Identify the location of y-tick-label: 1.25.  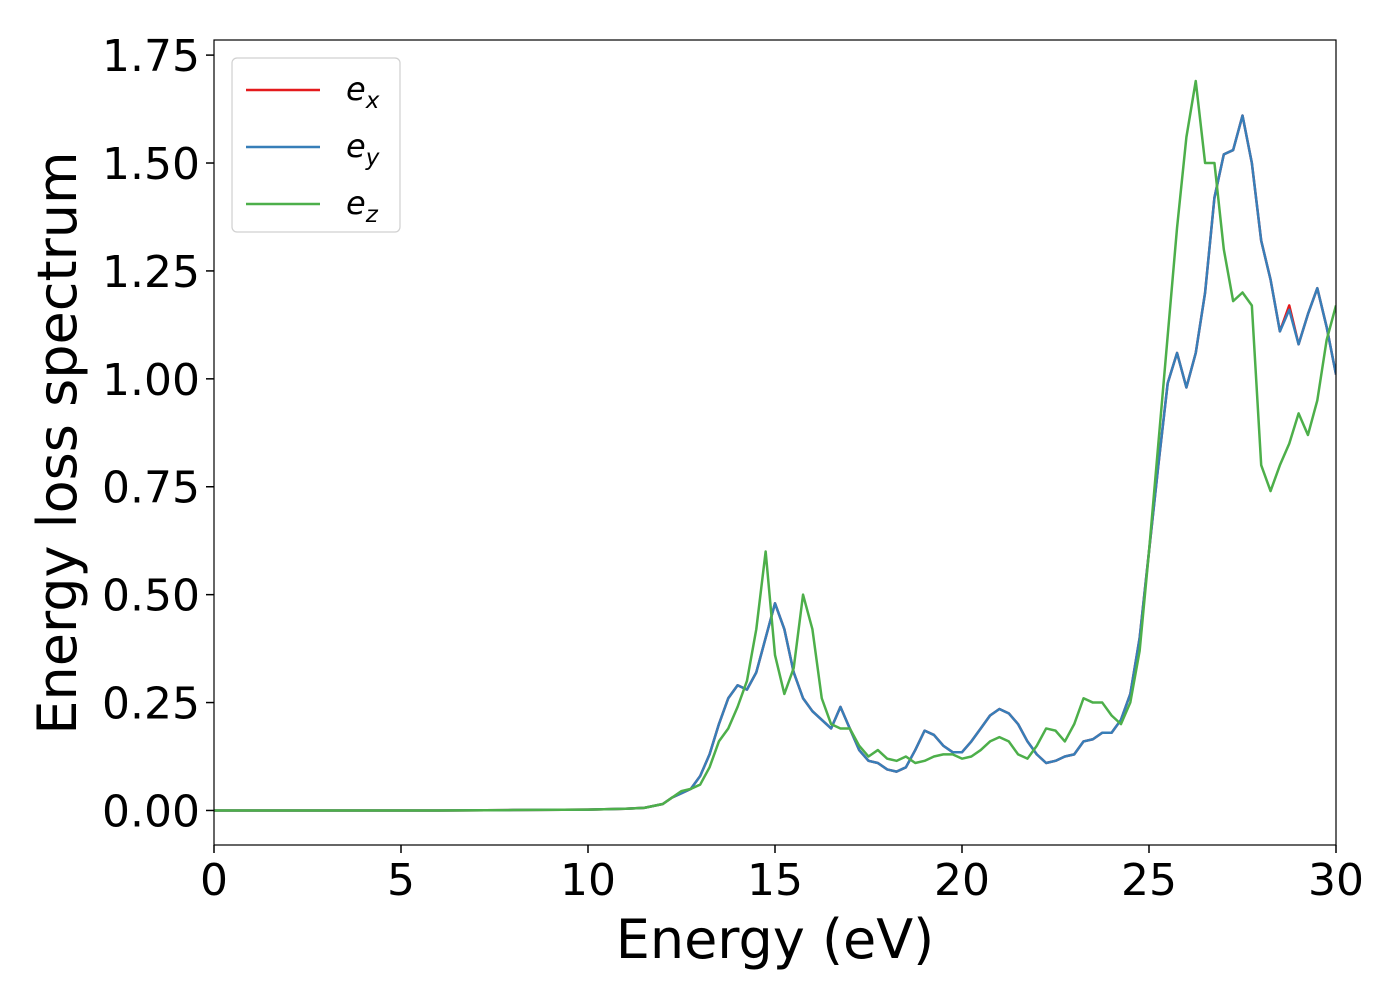
(151, 272).